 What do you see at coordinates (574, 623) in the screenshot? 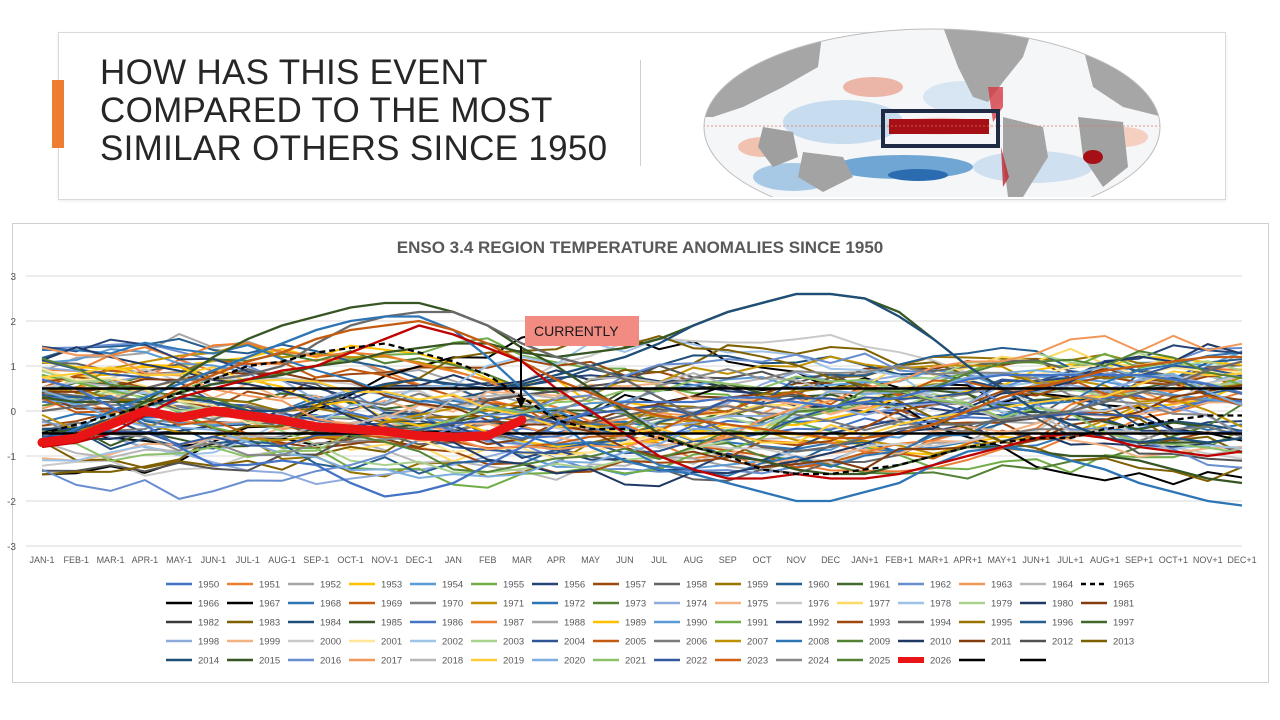
I see `legend-label: 1988` at bounding box center [574, 623].